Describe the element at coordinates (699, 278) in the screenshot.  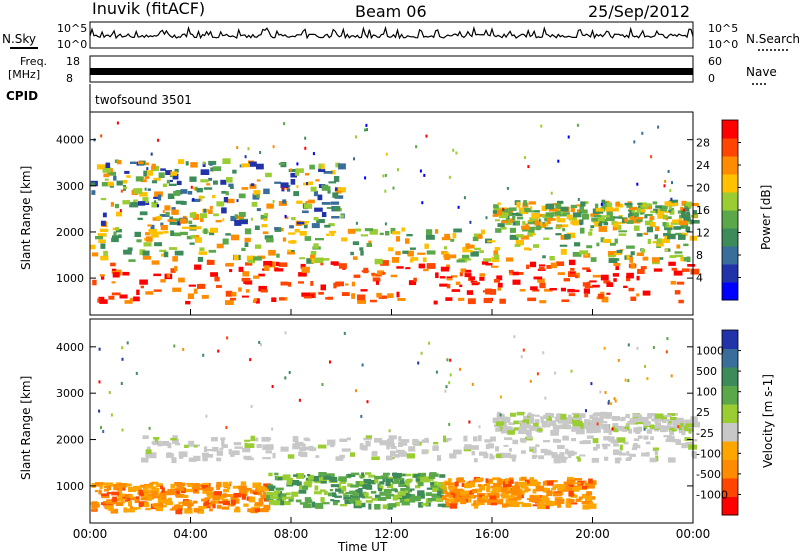
I see `colorbar-tick-label: 4` at that location.